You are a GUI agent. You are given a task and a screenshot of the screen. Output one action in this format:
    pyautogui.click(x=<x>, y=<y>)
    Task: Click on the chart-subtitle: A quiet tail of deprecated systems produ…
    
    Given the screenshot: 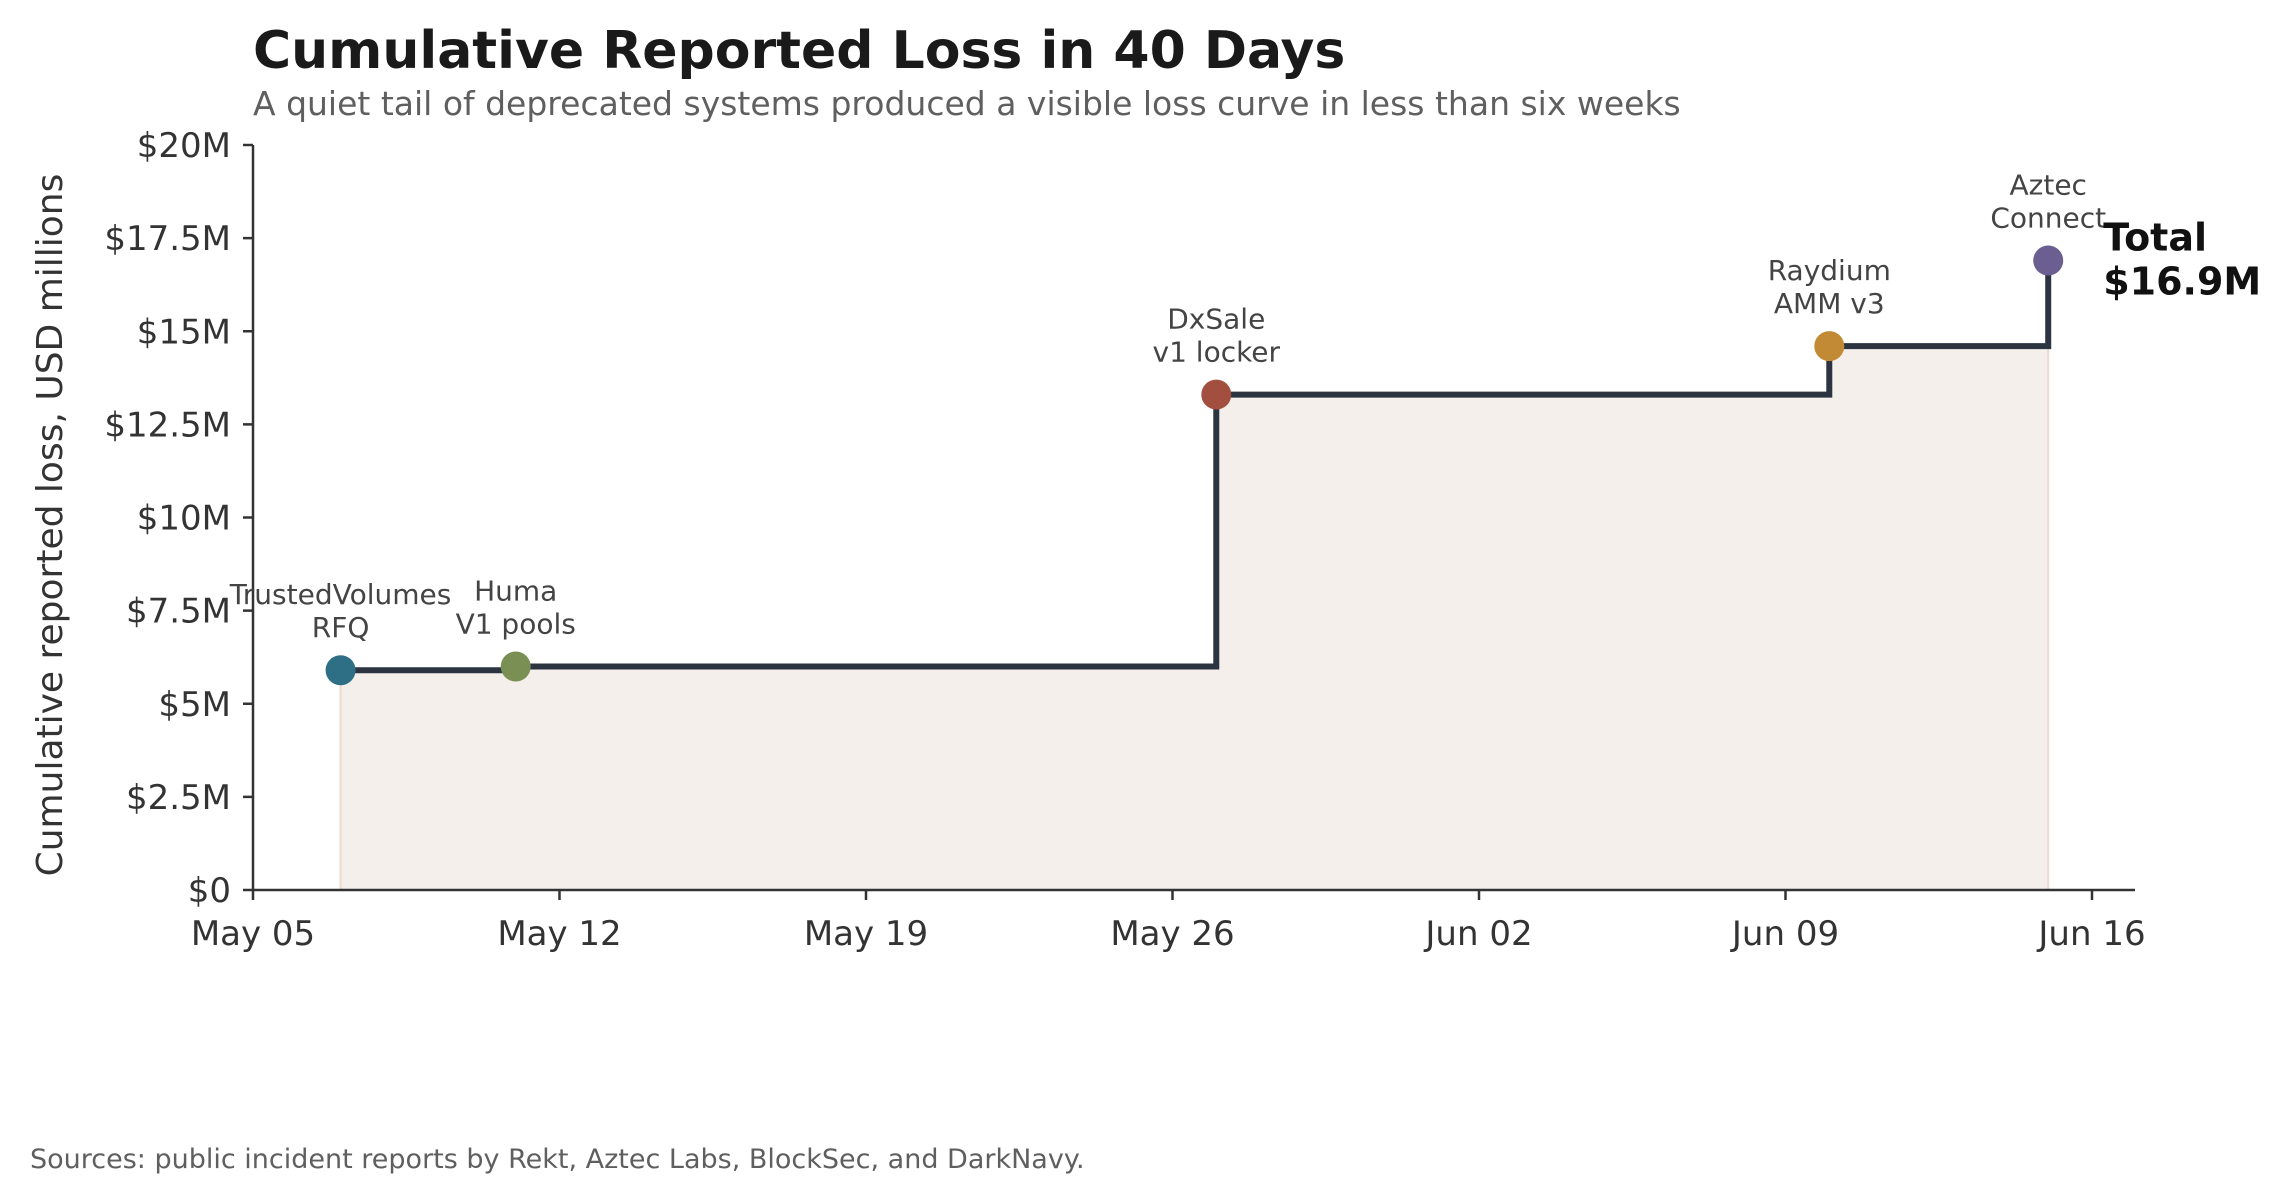 What is the action you would take?
    pyautogui.click(x=967, y=103)
    